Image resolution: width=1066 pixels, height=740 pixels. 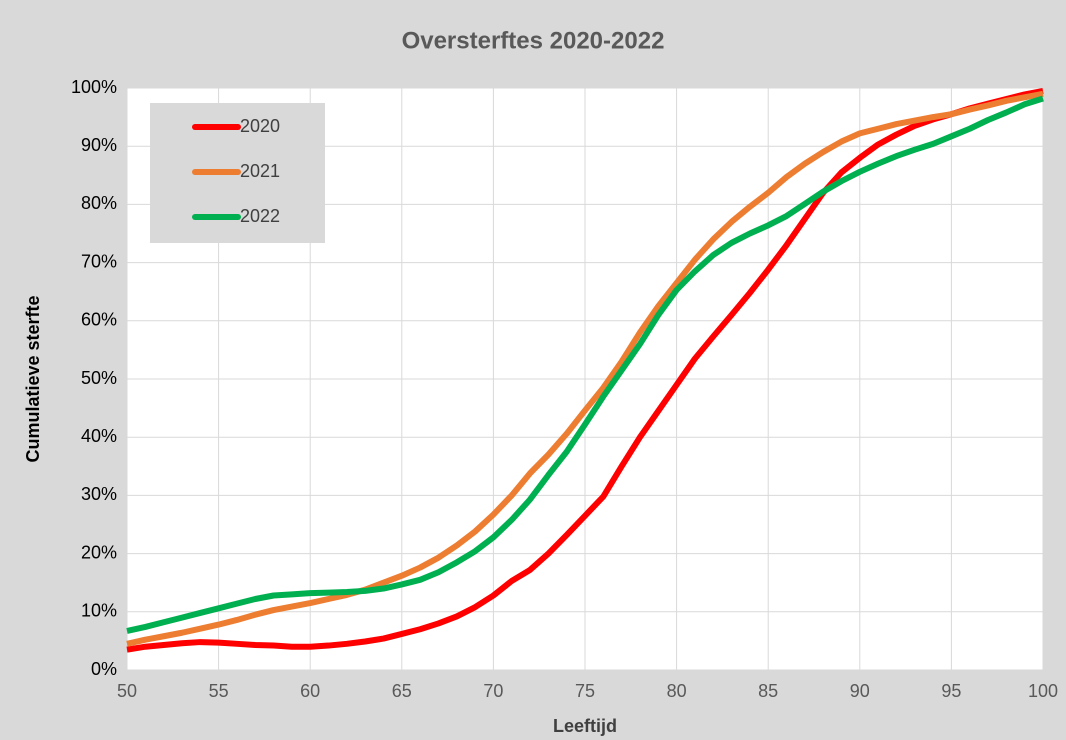 I want to click on x-tick-label: 70, so click(x=493, y=691).